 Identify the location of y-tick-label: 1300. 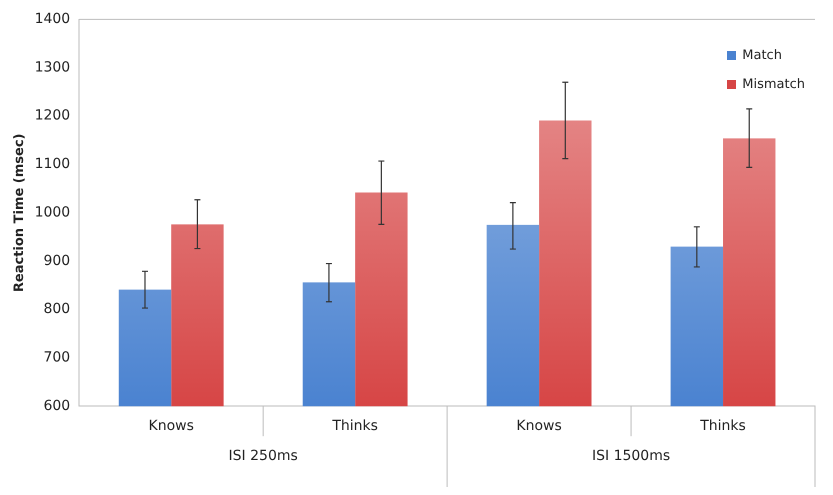
(52, 67).